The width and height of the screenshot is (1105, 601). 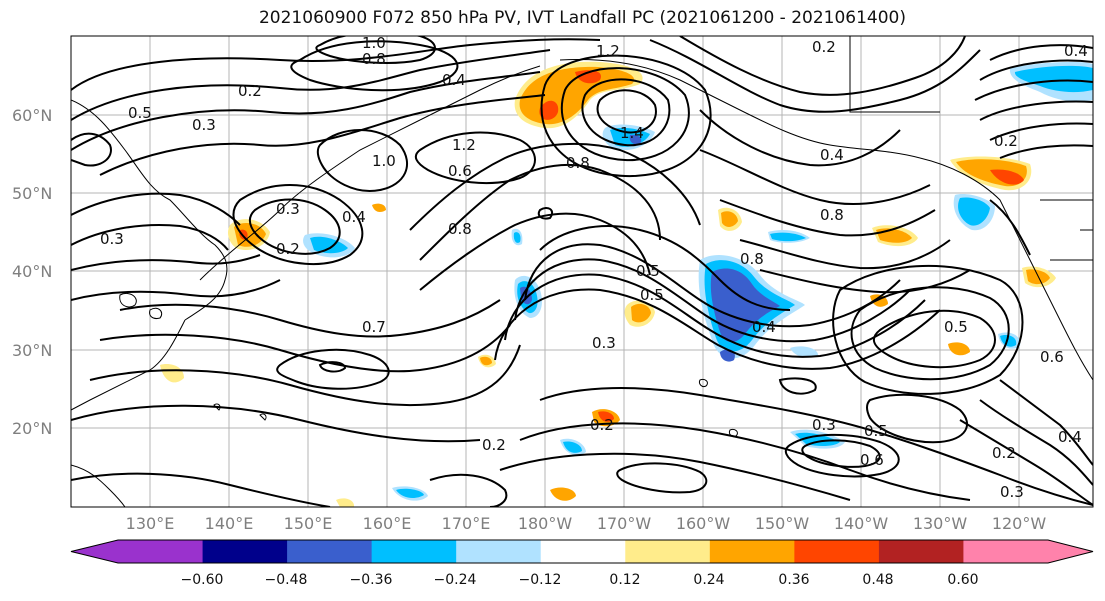 I want to click on lon-label: 130°W, so click(x=940, y=523).